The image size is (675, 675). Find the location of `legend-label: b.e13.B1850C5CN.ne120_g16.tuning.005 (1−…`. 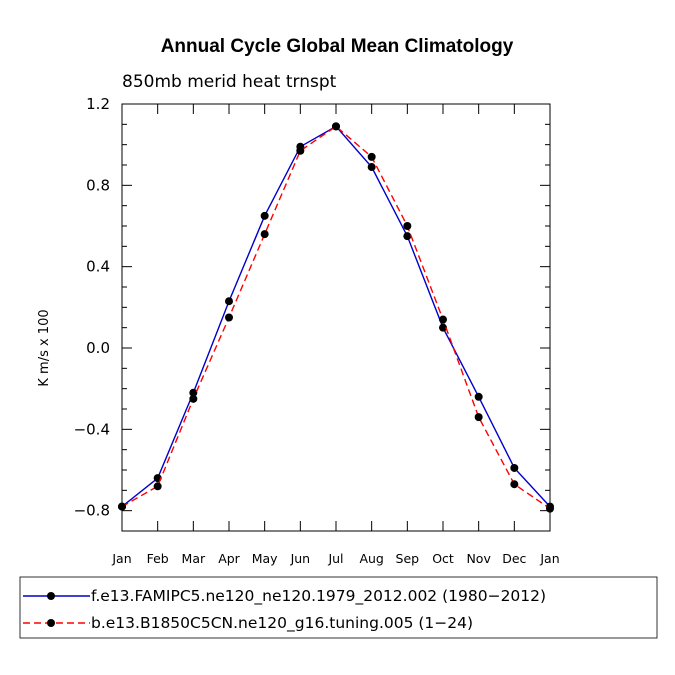

legend-label: b.e13.B1850C5CN.ne120_g16.tuning.005 (1−… is located at coordinates (282, 623).